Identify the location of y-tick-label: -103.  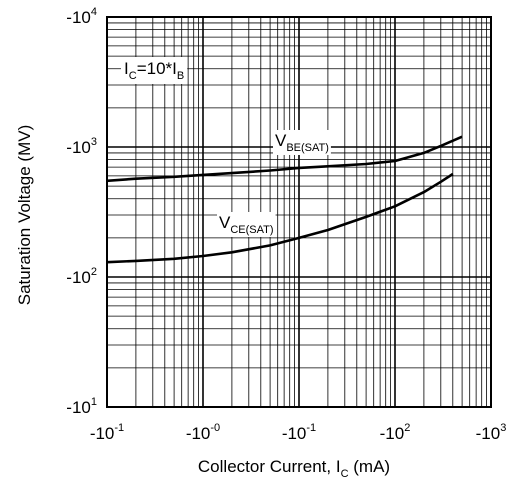
(81, 146).